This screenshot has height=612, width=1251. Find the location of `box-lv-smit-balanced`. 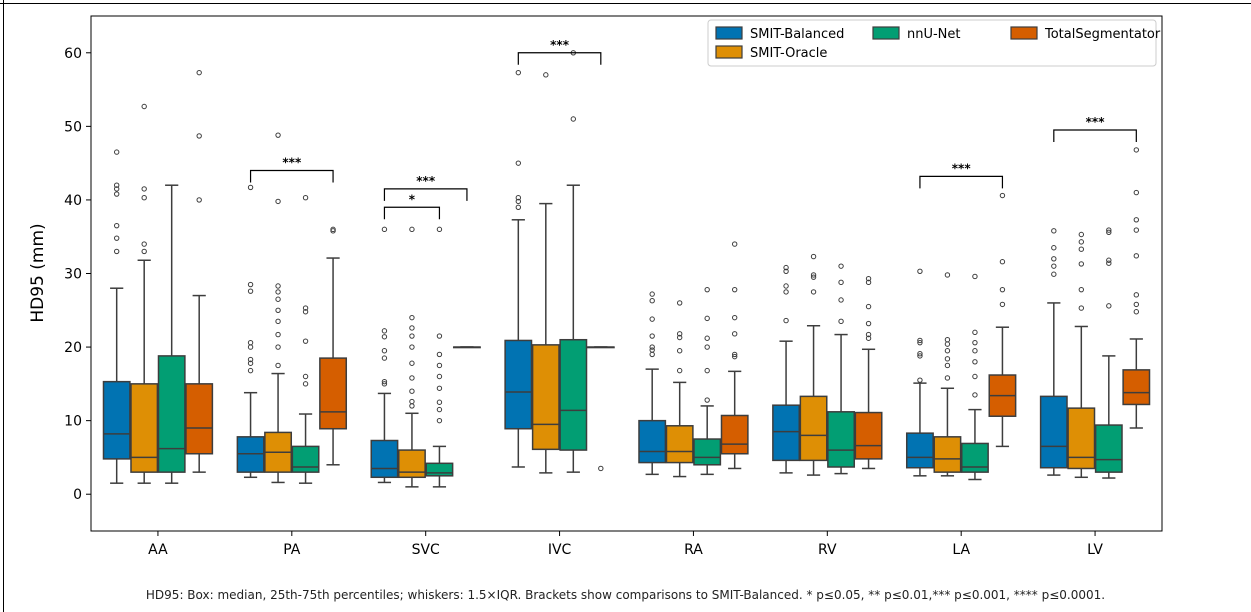

box-lv-smit-balanced is located at coordinates (1053, 352).